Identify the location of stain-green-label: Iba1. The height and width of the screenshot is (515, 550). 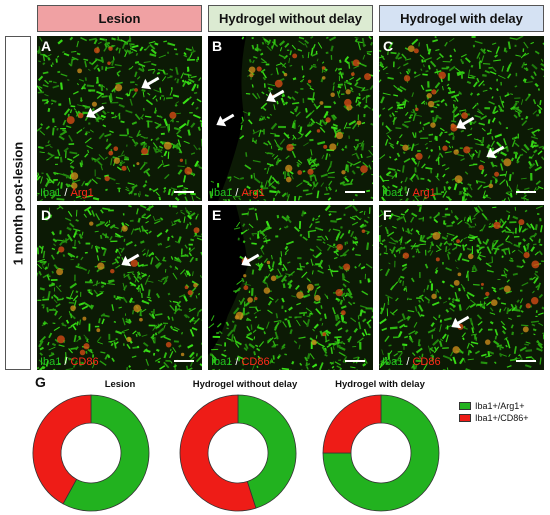
(393, 193).